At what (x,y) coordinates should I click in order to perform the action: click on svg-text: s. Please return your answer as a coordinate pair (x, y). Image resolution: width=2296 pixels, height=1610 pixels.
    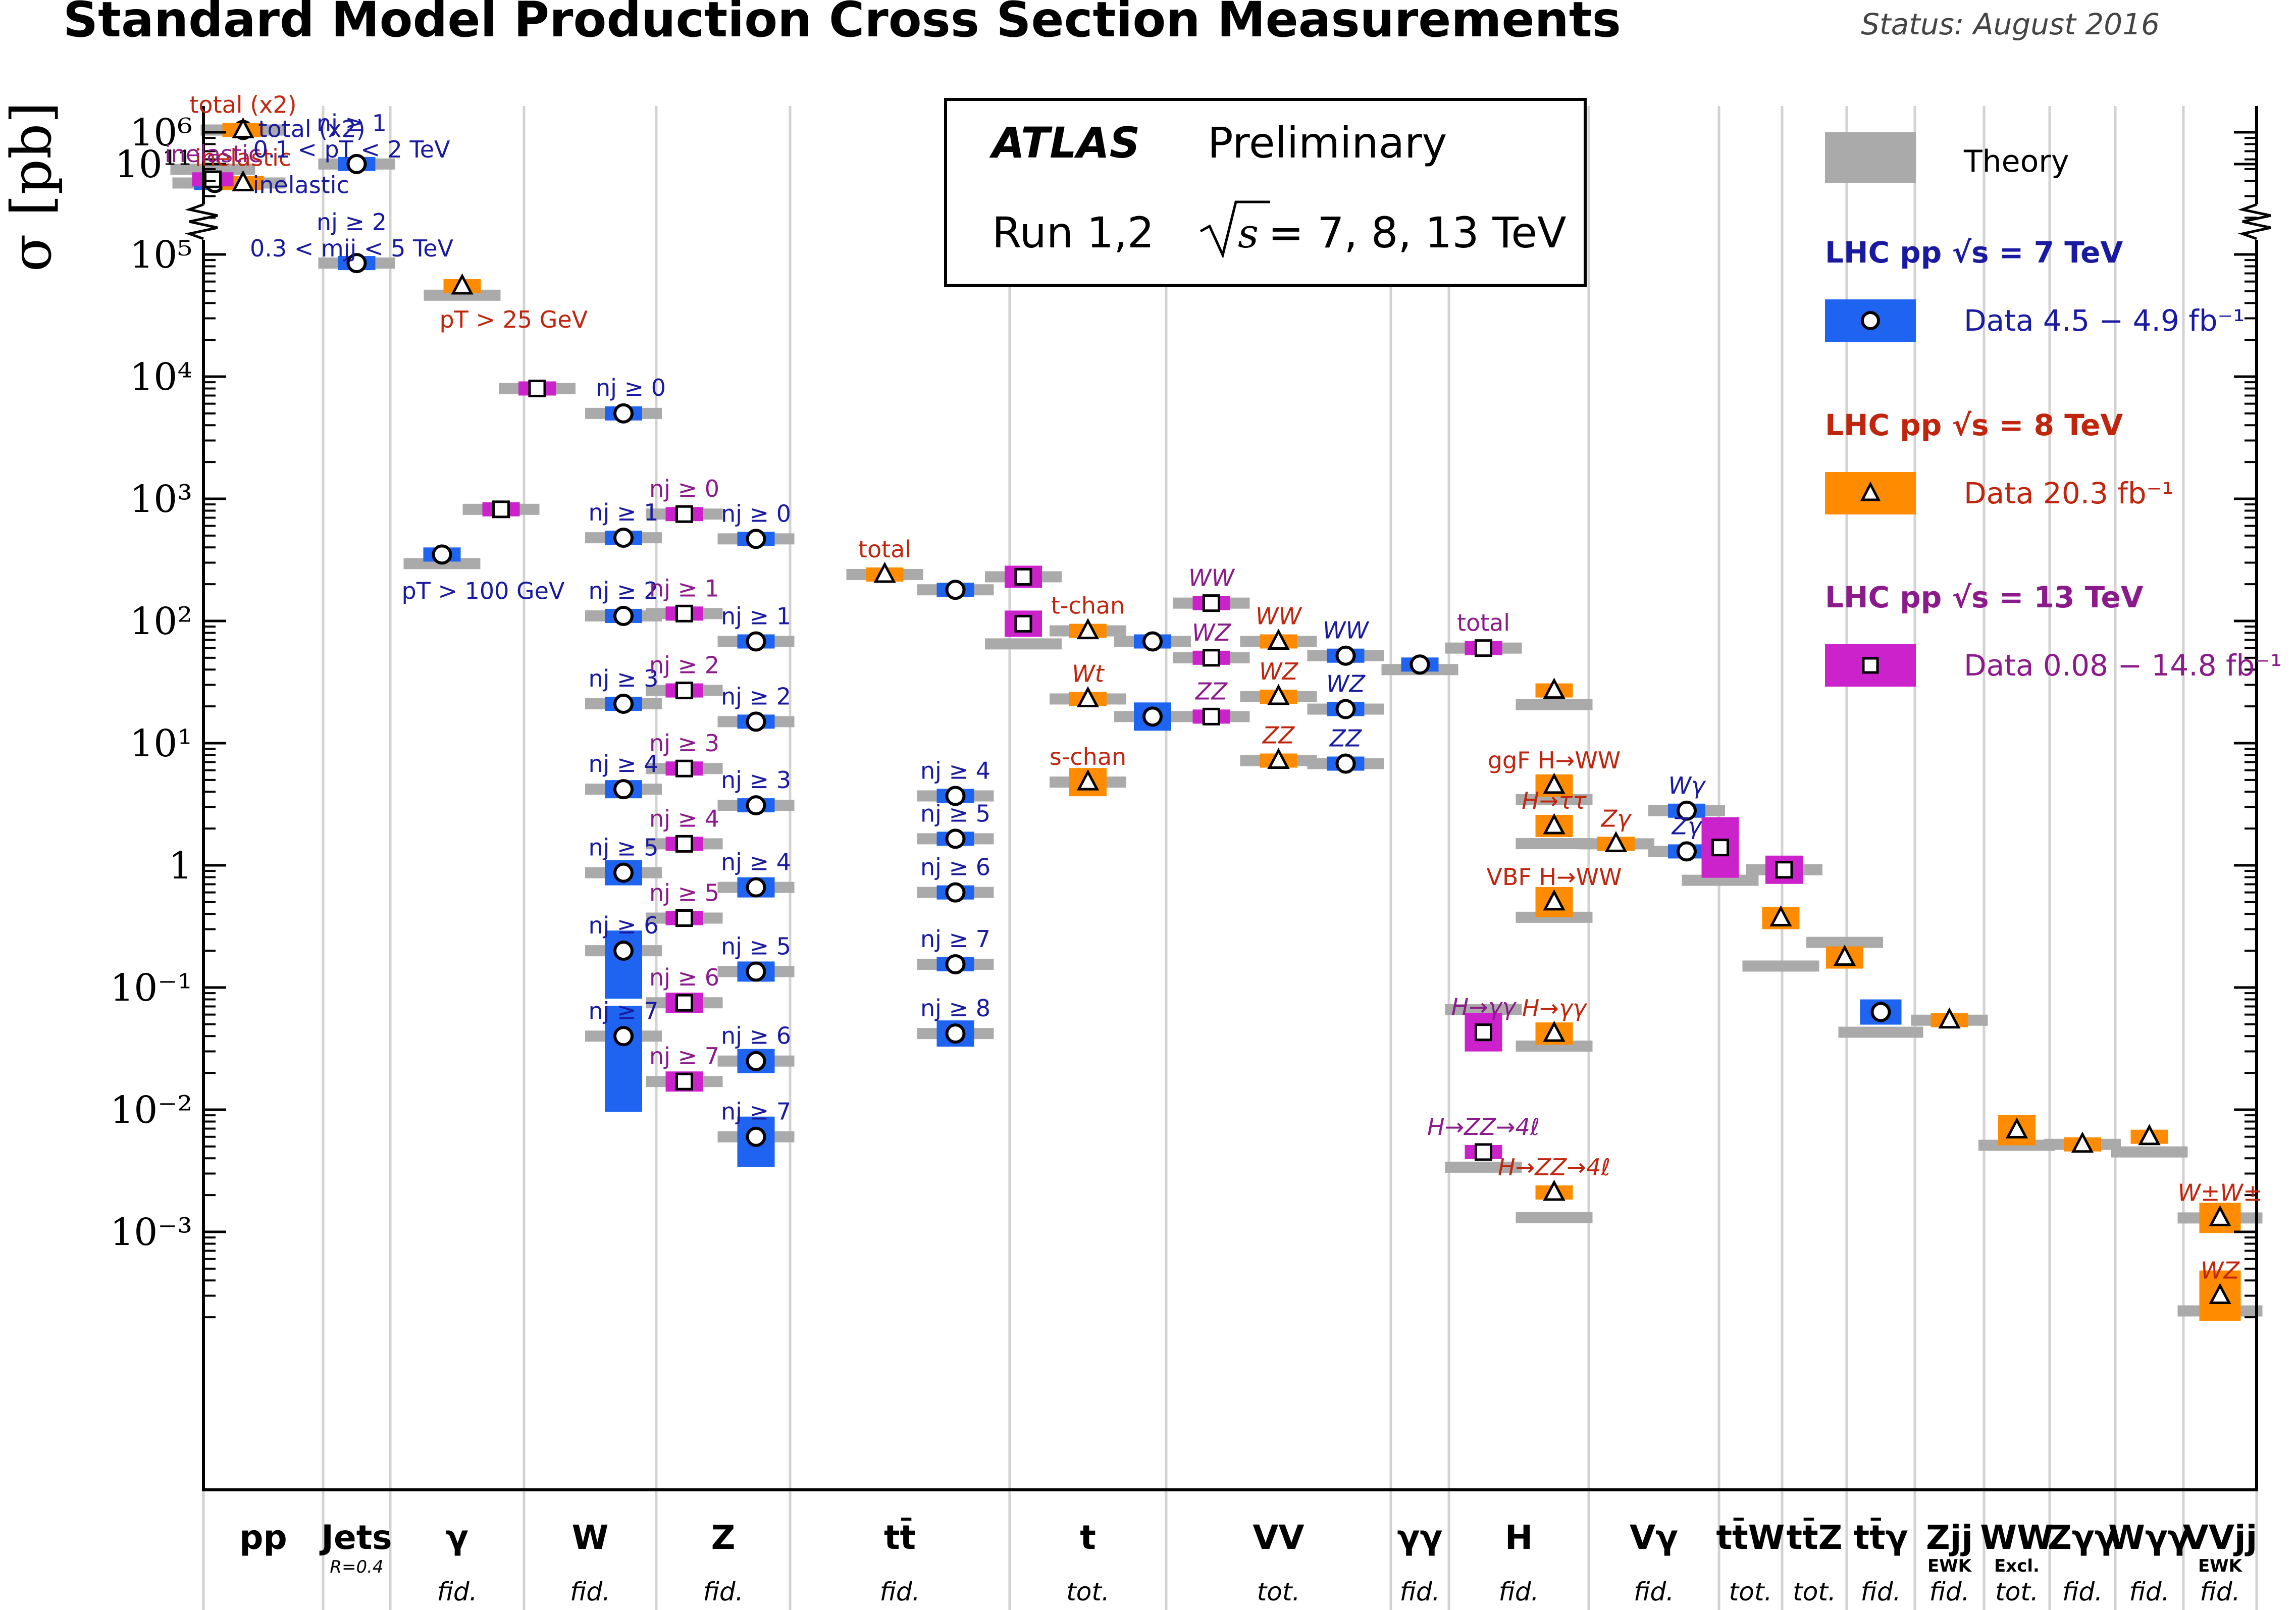
    Looking at the image, I should click on (1248, 233).